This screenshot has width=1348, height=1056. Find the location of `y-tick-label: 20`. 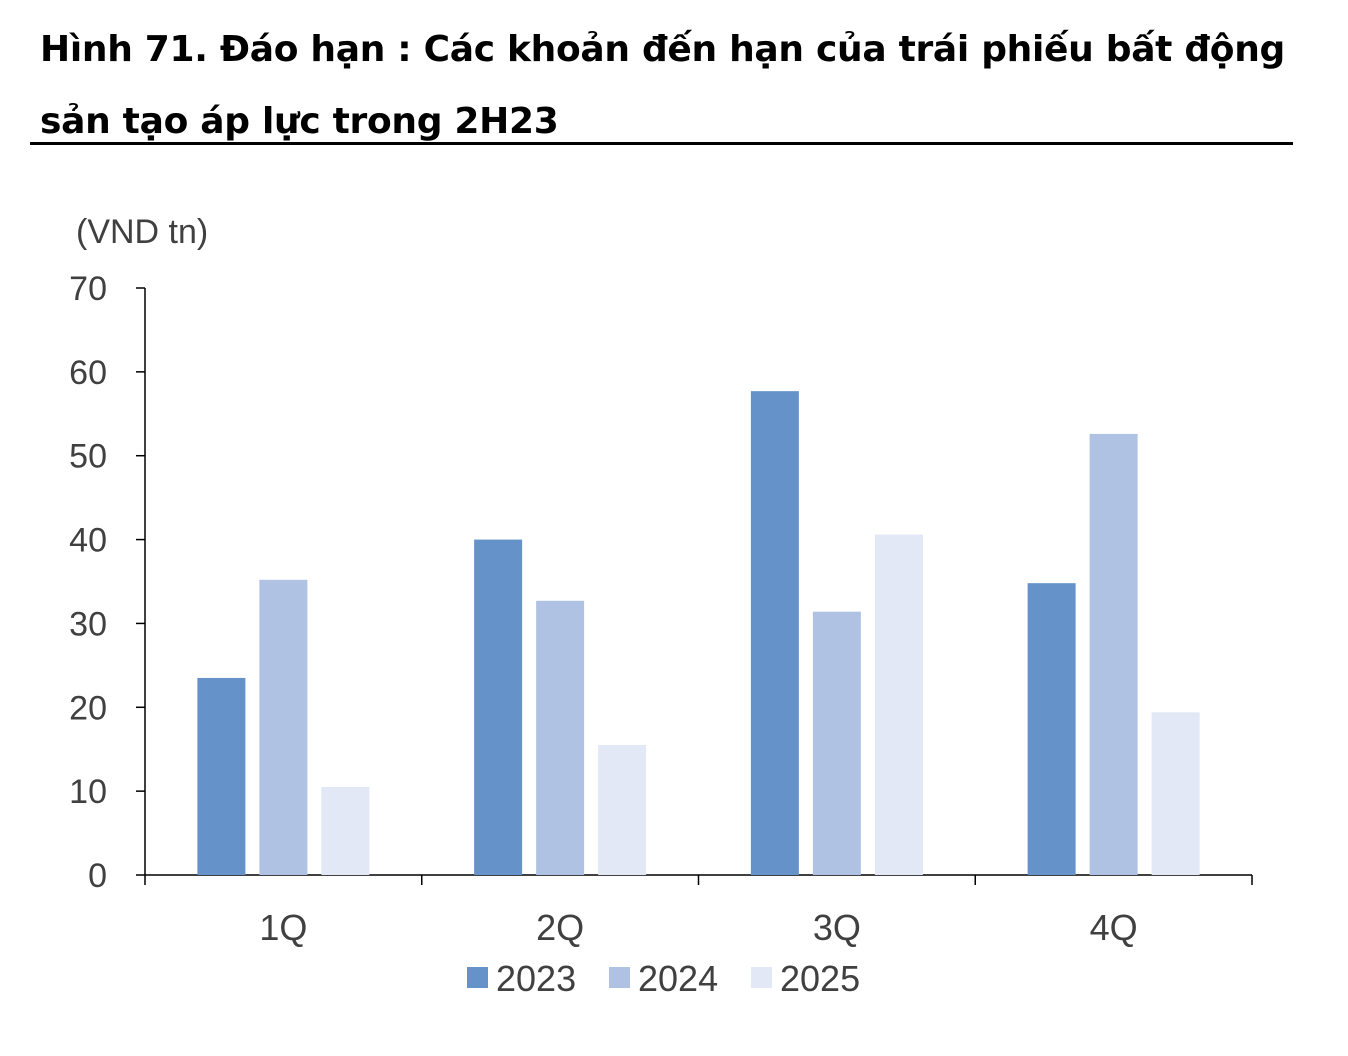

y-tick-label: 20 is located at coordinates (88, 708).